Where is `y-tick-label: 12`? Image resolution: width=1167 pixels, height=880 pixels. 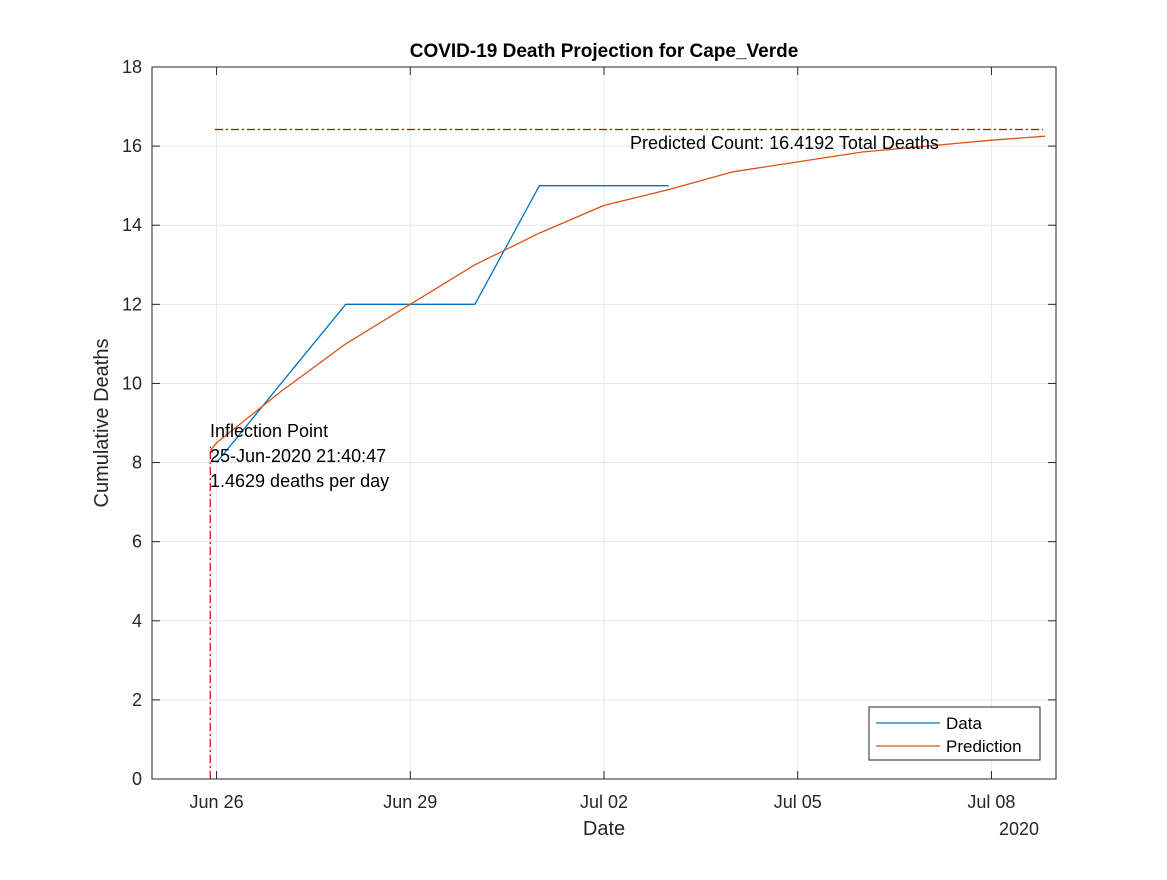 y-tick-label: 12 is located at coordinates (132, 304).